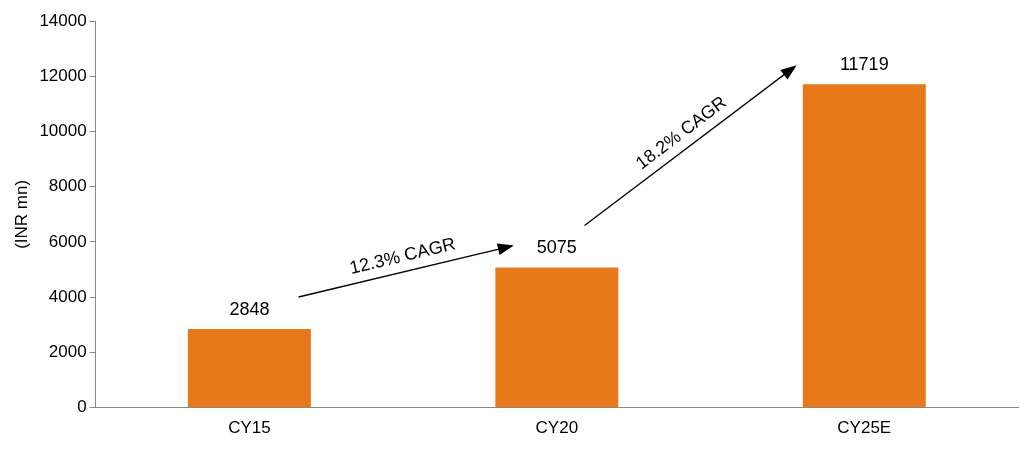 Image resolution: width=1034 pixels, height=450 pixels. Describe the element at coordinates (249, 428) in the screenshot. I see `x-tick-label: CY15` at that location.